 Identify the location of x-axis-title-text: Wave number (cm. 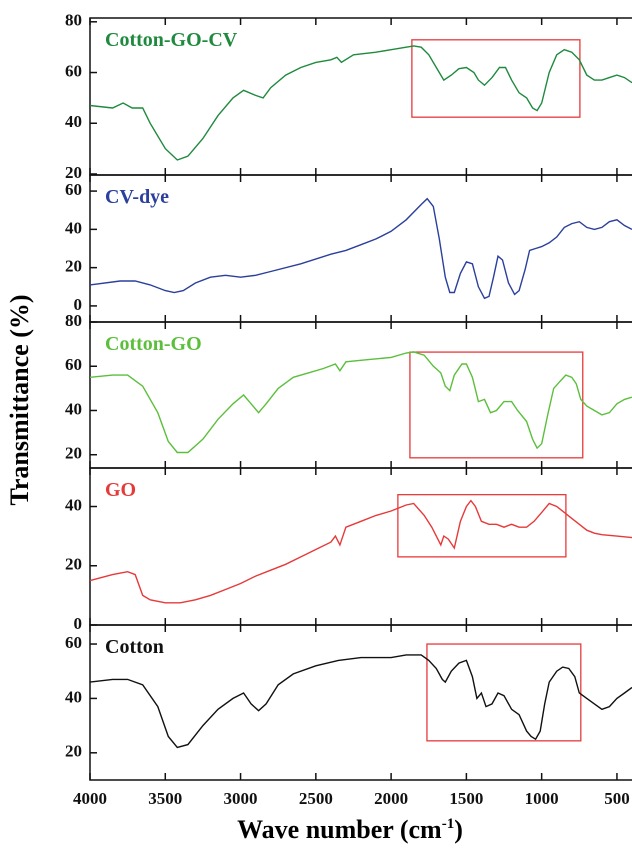
(339, 829).